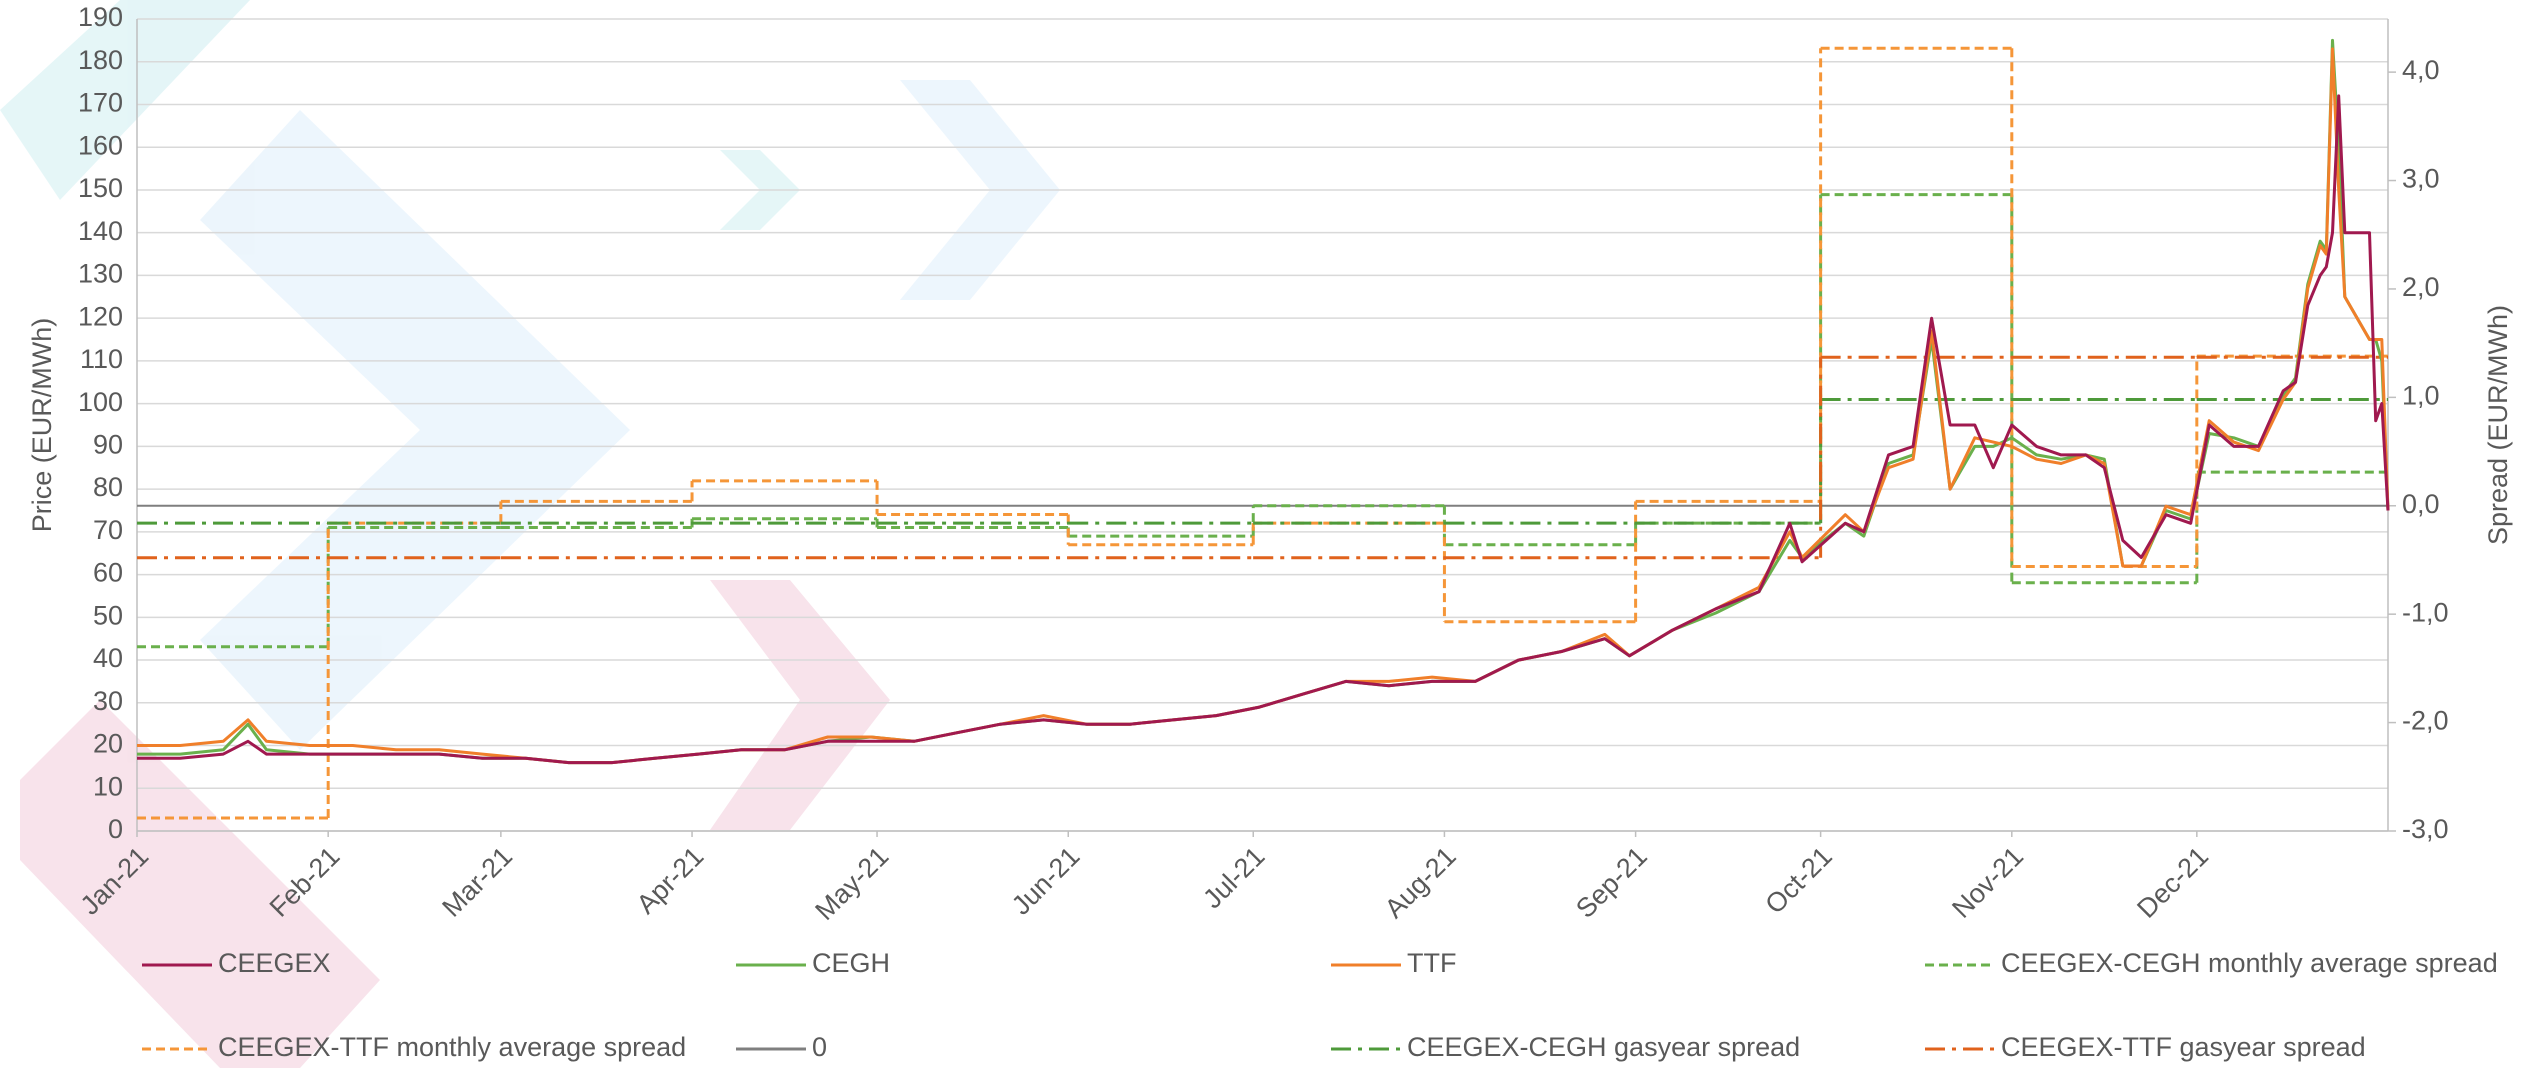  Describe the element at coordinates (851, 963) in the screenshot. I see `legend-label: CEGH` at that location.